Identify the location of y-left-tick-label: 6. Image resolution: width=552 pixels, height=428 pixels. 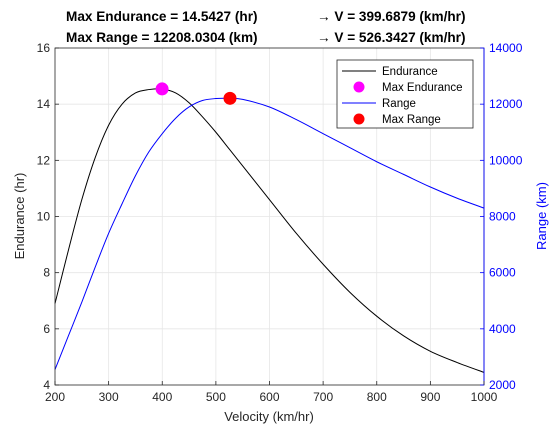
(46, 329).